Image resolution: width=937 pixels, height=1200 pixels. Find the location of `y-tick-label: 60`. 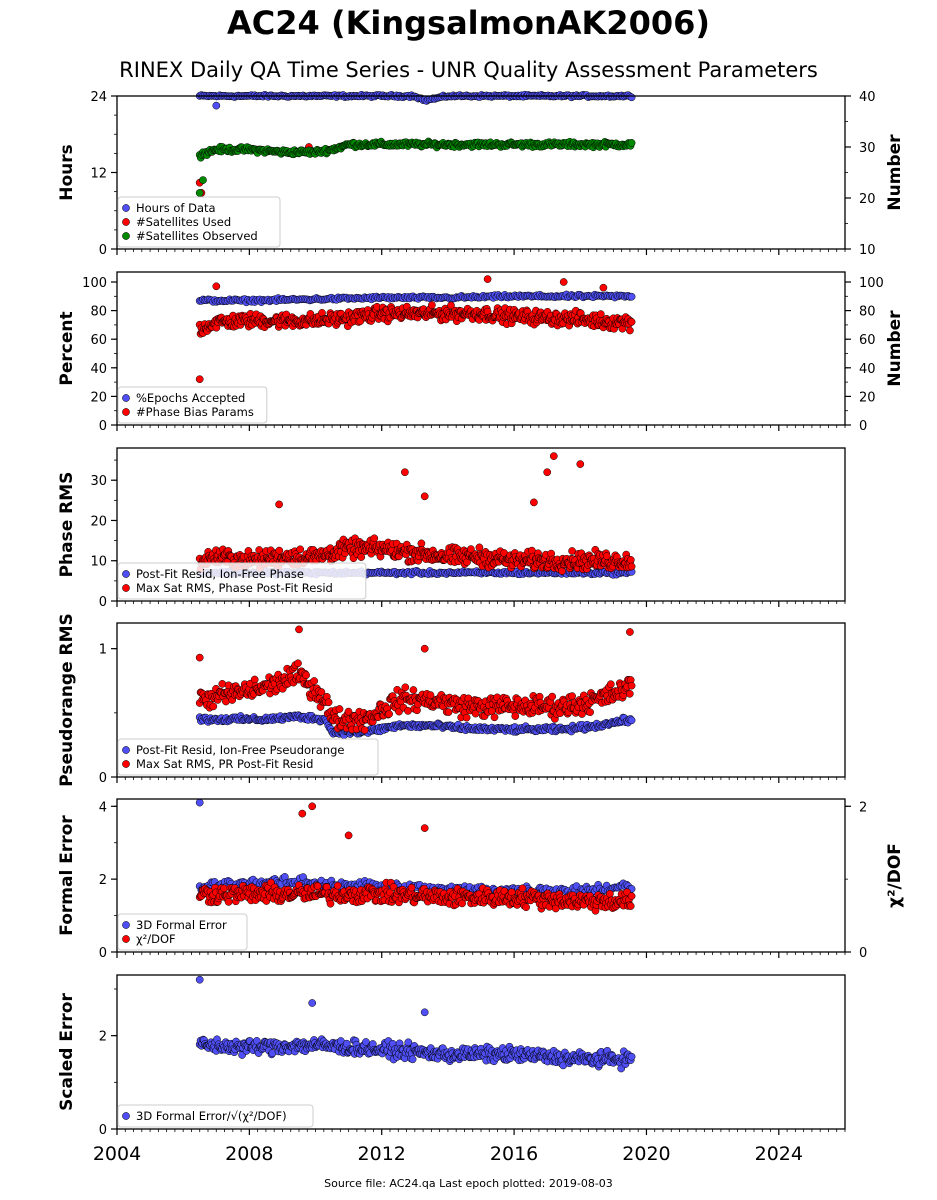

y-tick-label: 60 is located at coordinates (98, 340).